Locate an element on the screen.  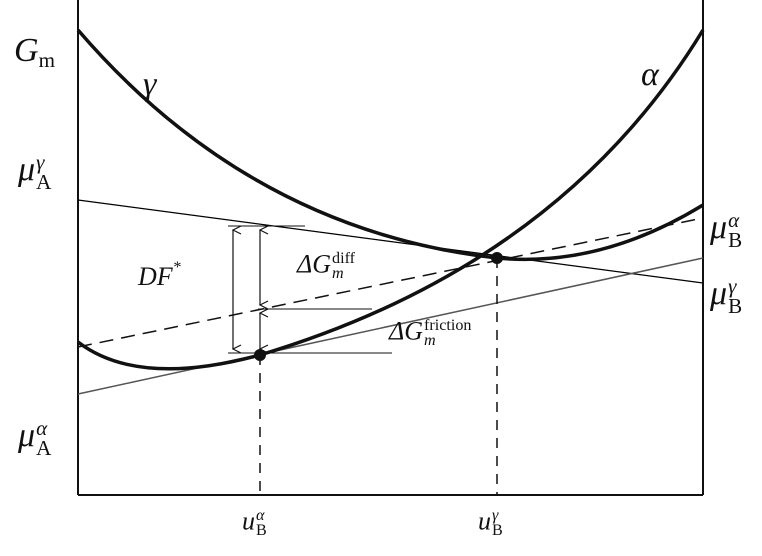
mu-b-alpha-symbol: μ is located at coordinates (719, 227).